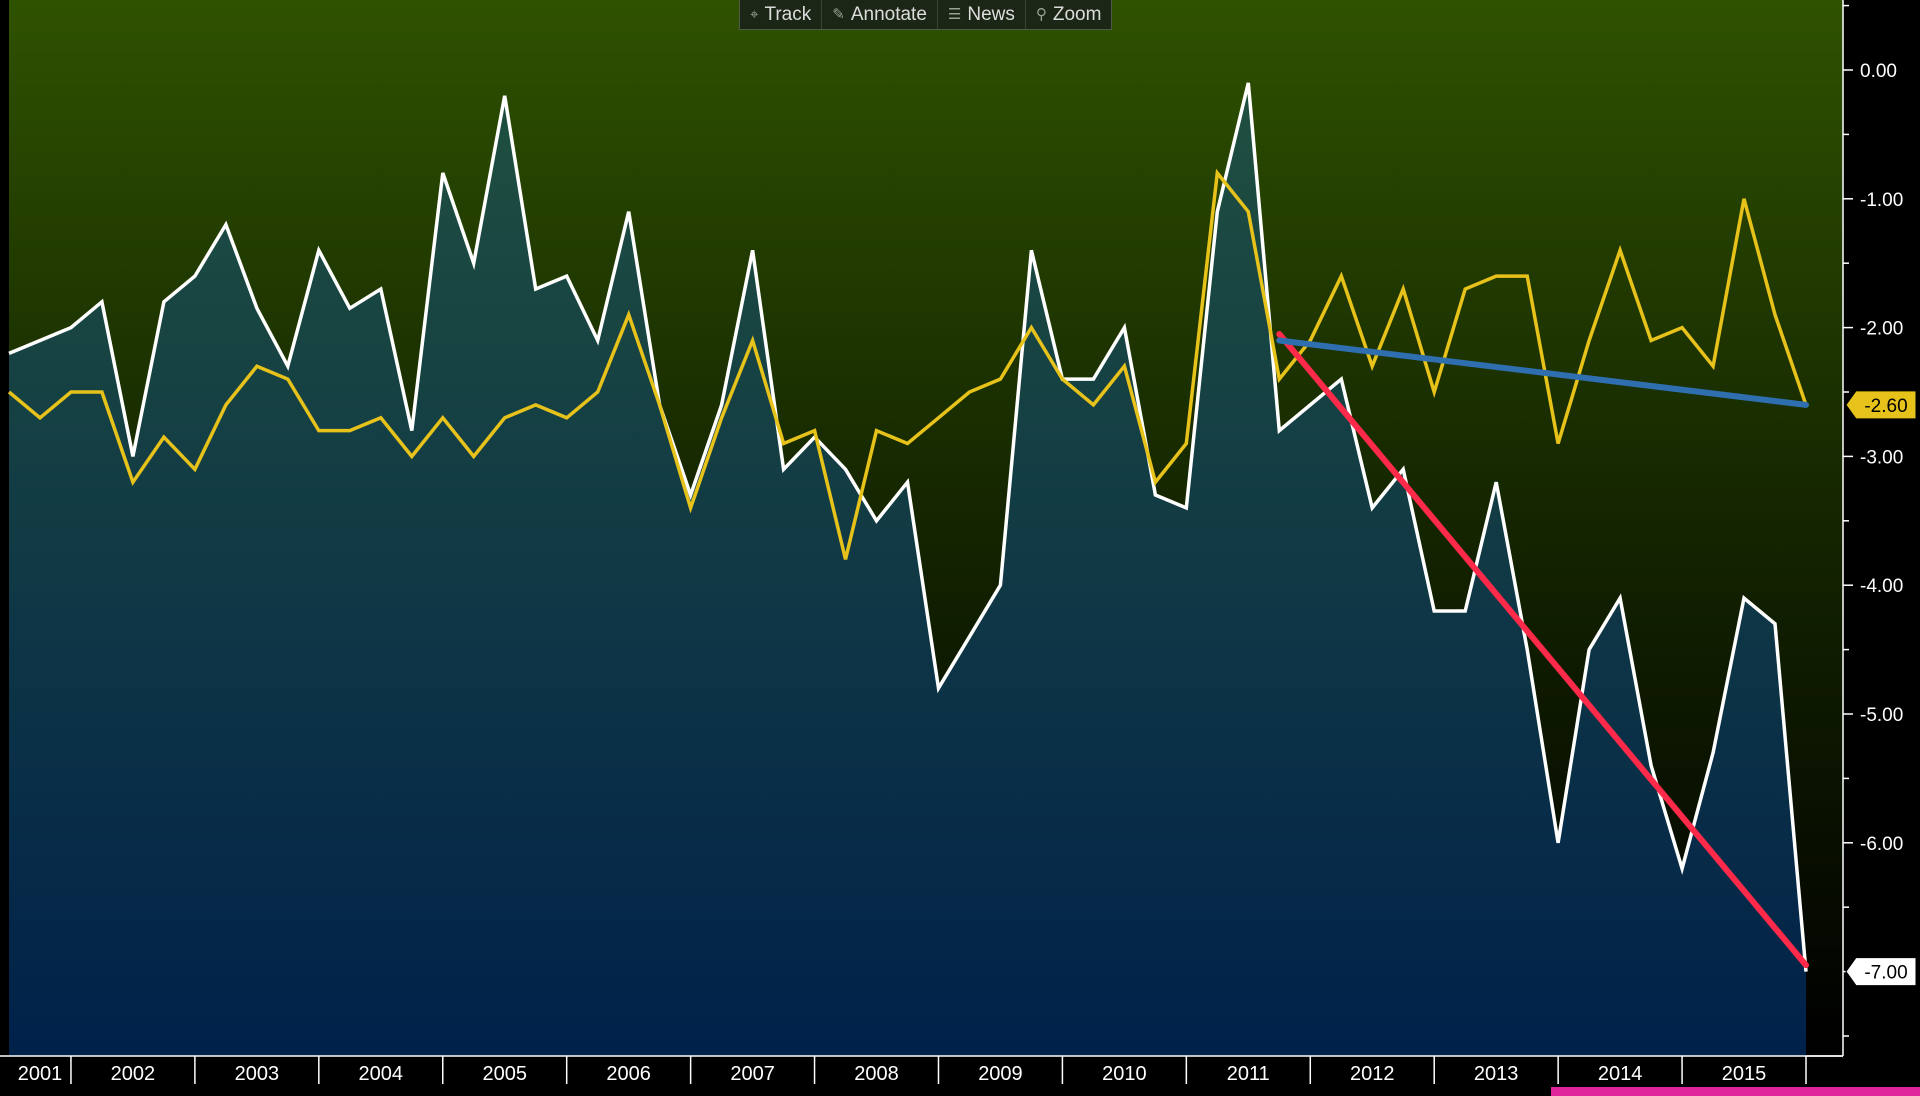 The width and height of the screenshot is (1920, 1096). I want to click on y-tick-label: -3.00, so click(1881, 457).